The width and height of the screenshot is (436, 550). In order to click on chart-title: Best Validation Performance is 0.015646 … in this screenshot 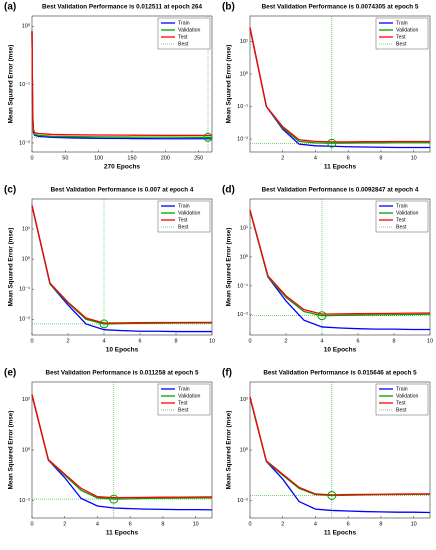, I will do `click(340, 373)`.